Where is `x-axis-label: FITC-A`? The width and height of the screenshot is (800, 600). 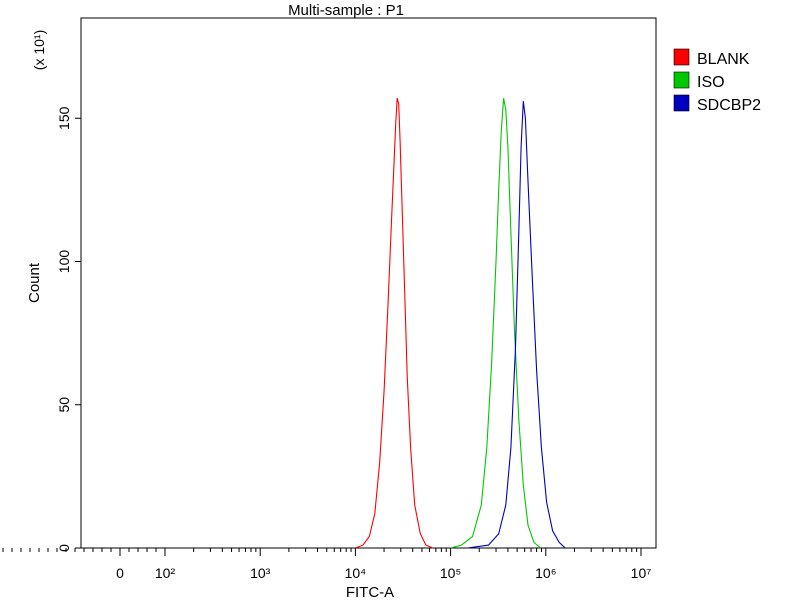 x-axis-label: FITC-A is located at coordinates (370, 592).